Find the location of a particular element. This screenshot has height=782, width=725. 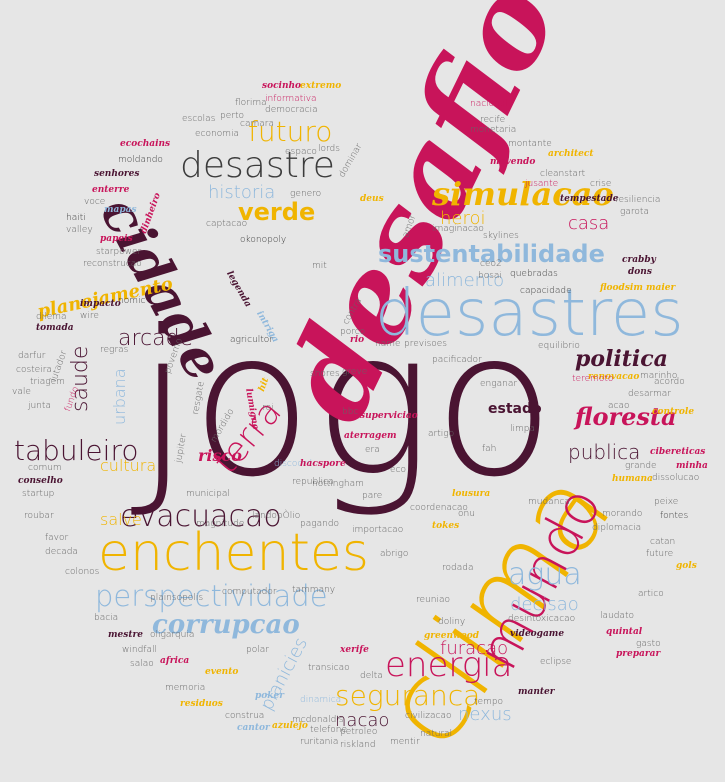

word-fontes: fontes is located at coordinates (674, 516).